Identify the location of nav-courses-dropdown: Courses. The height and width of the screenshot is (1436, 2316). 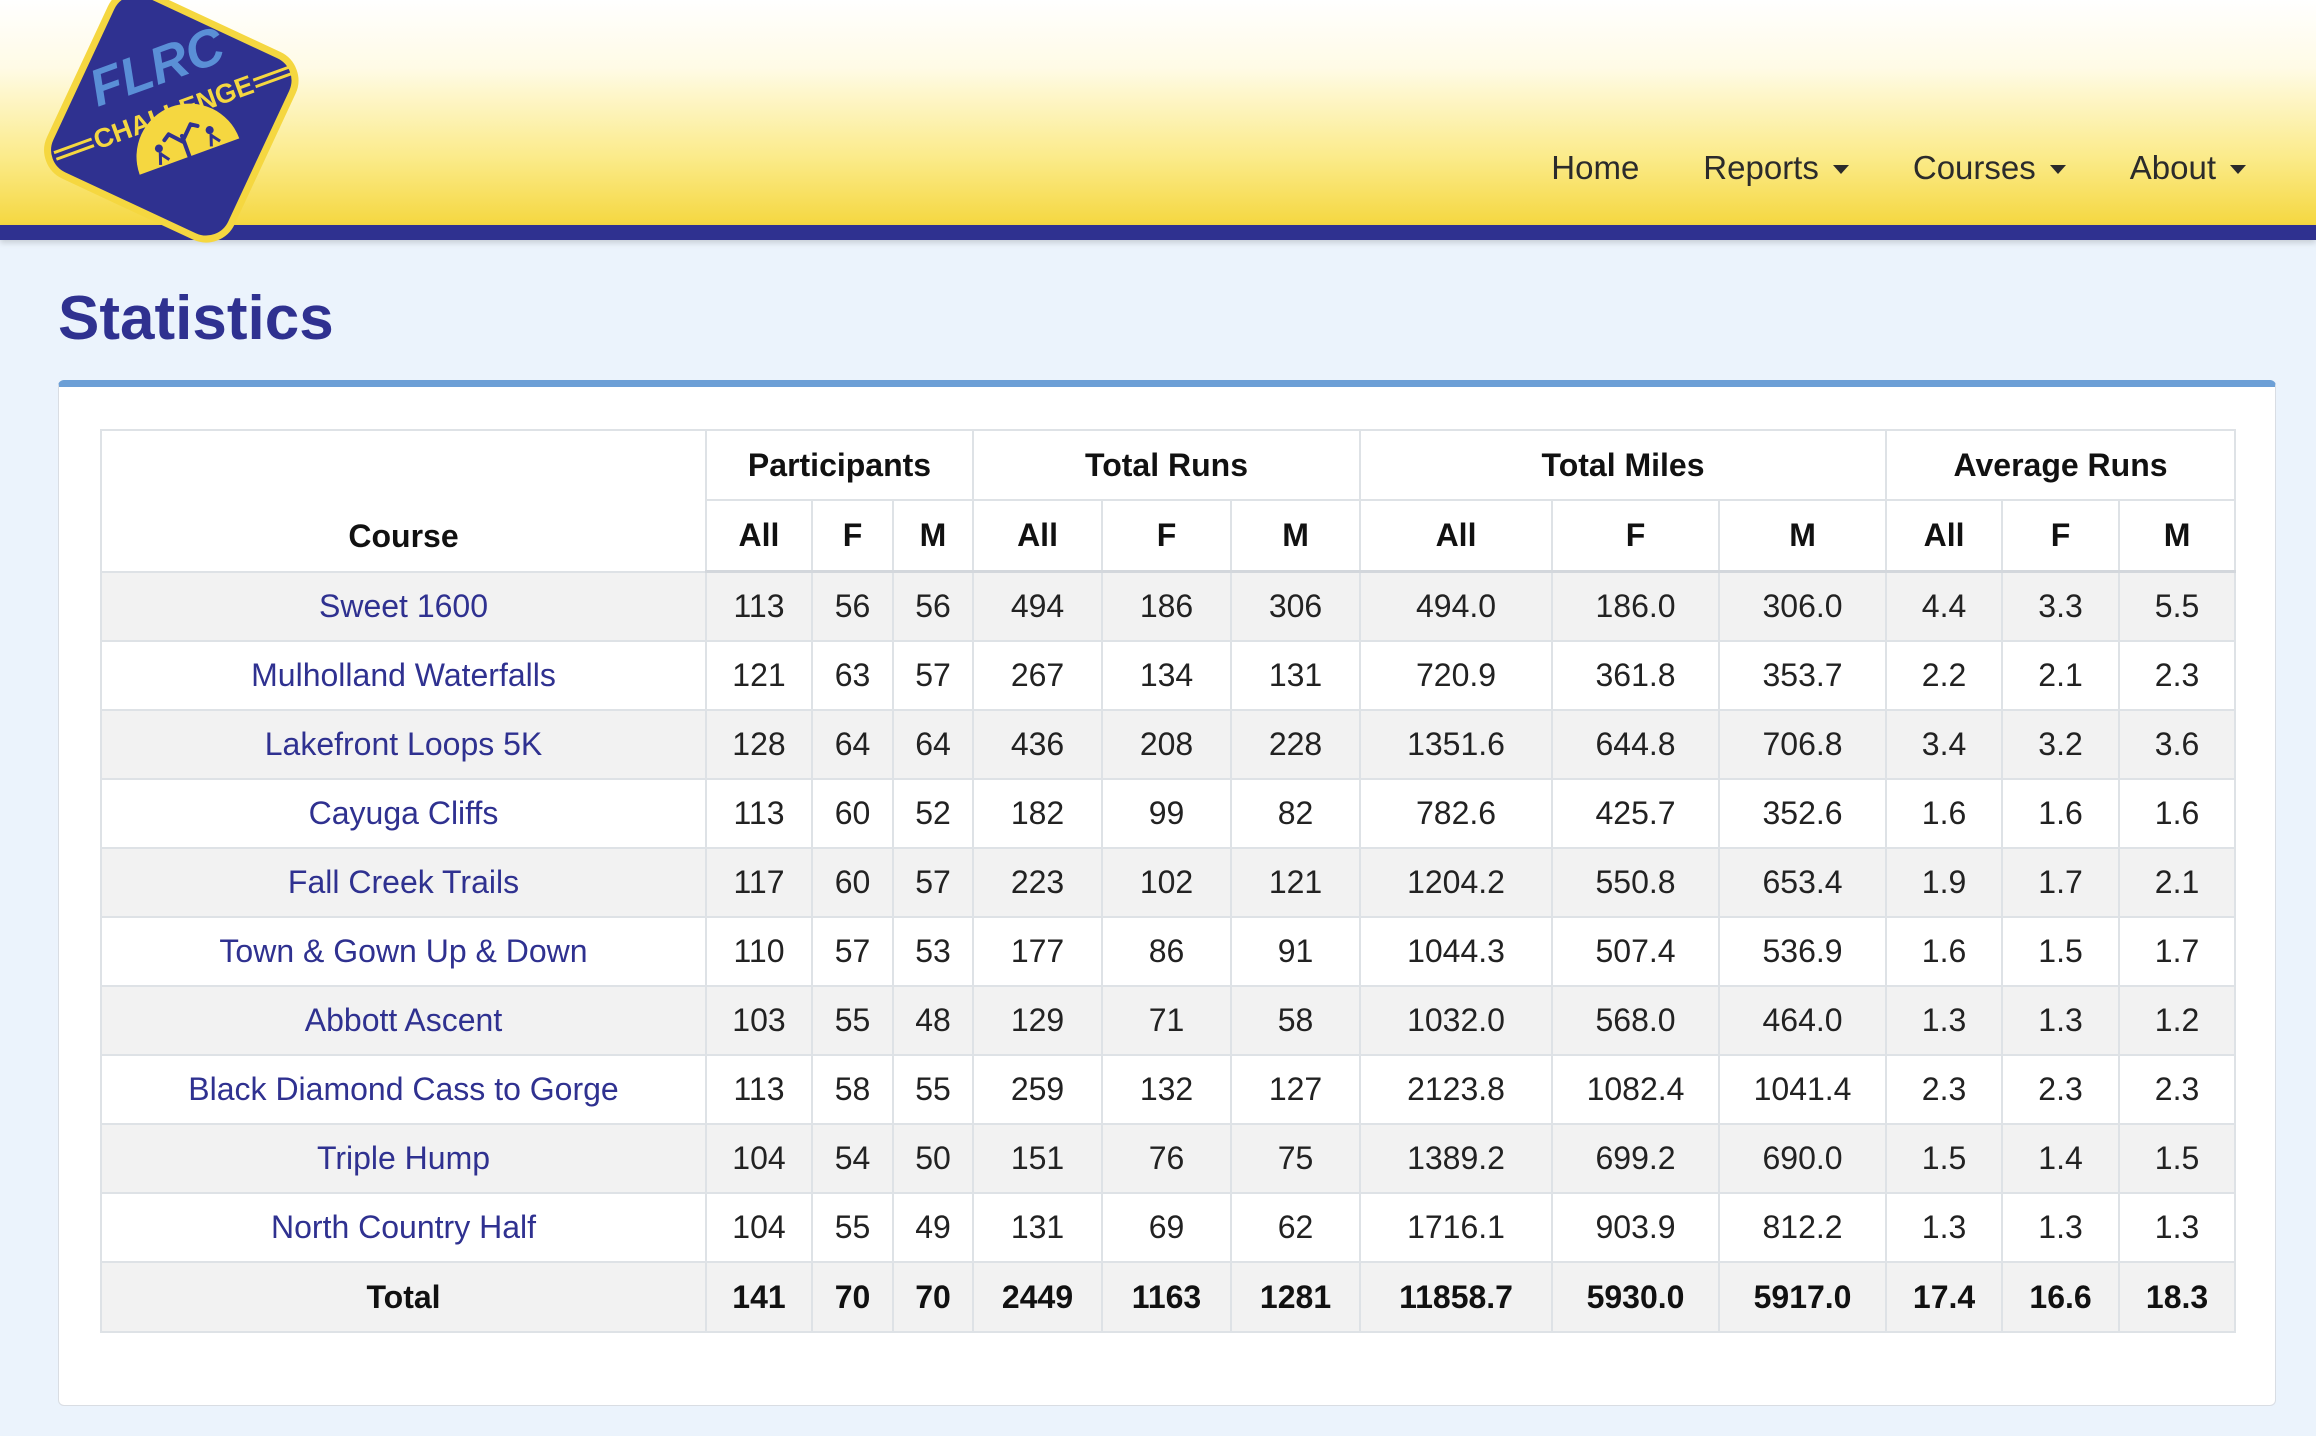
(1989, 168).